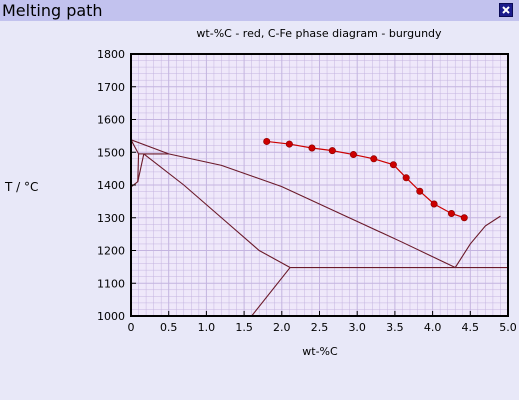  Describe the element at coordinates (111, 152) in the screenshot. I see `y-tick-label: 1500` at that location.